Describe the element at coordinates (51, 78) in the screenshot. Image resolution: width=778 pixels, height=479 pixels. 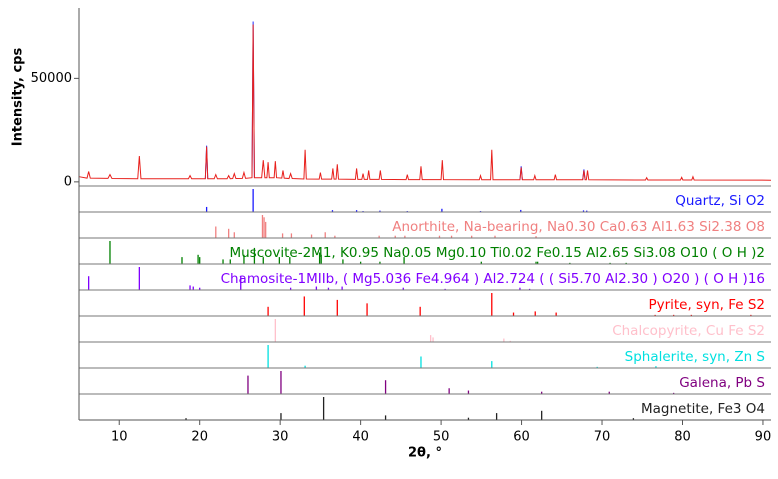
I see `y-tick-label: 50000` at that location.